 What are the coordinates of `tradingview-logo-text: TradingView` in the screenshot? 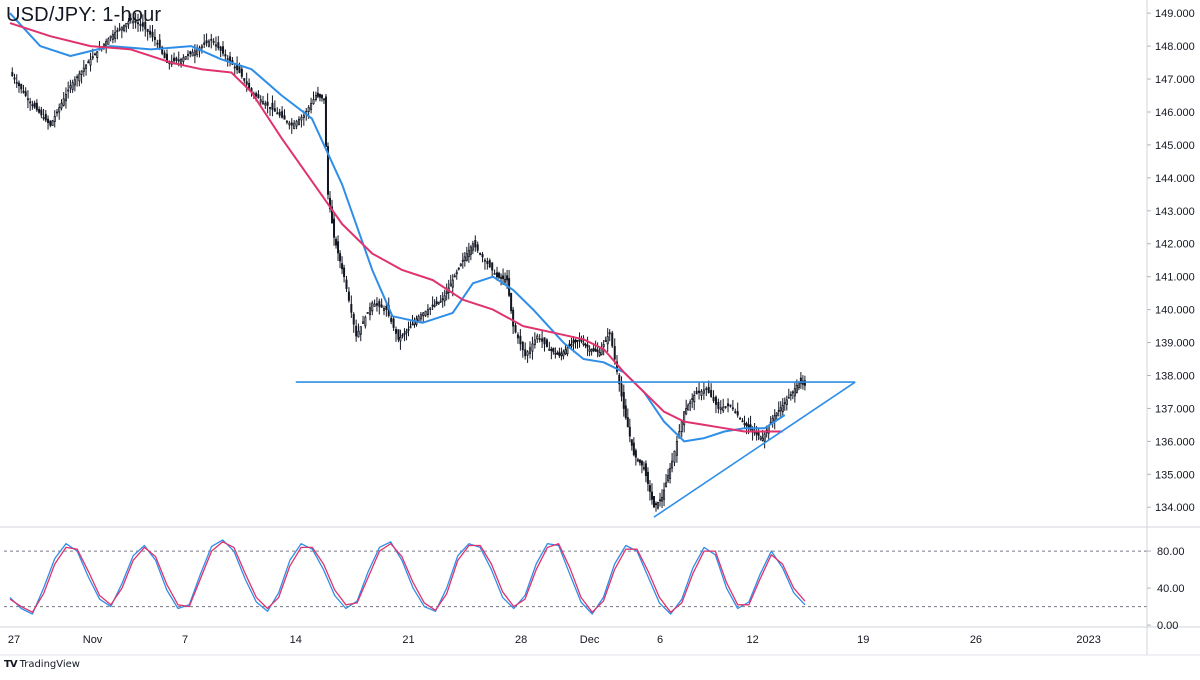 It's located at (50, 664).